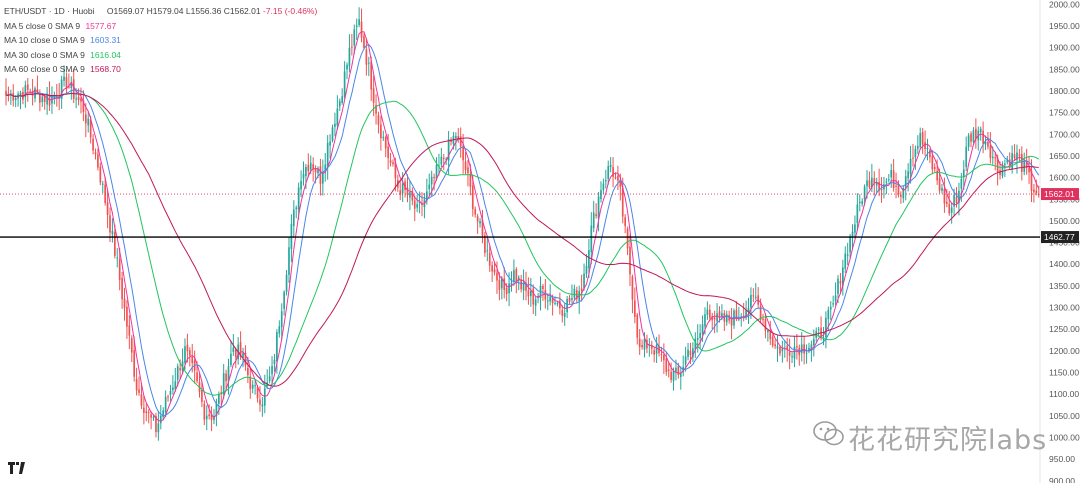 The height and width of the screenshot is (488, 1080). Describe the element at coordinates (62, 69) in the screenshot. I see `legend-ma60: MA 60 close 0 SMA 9 1568.70` at that location.